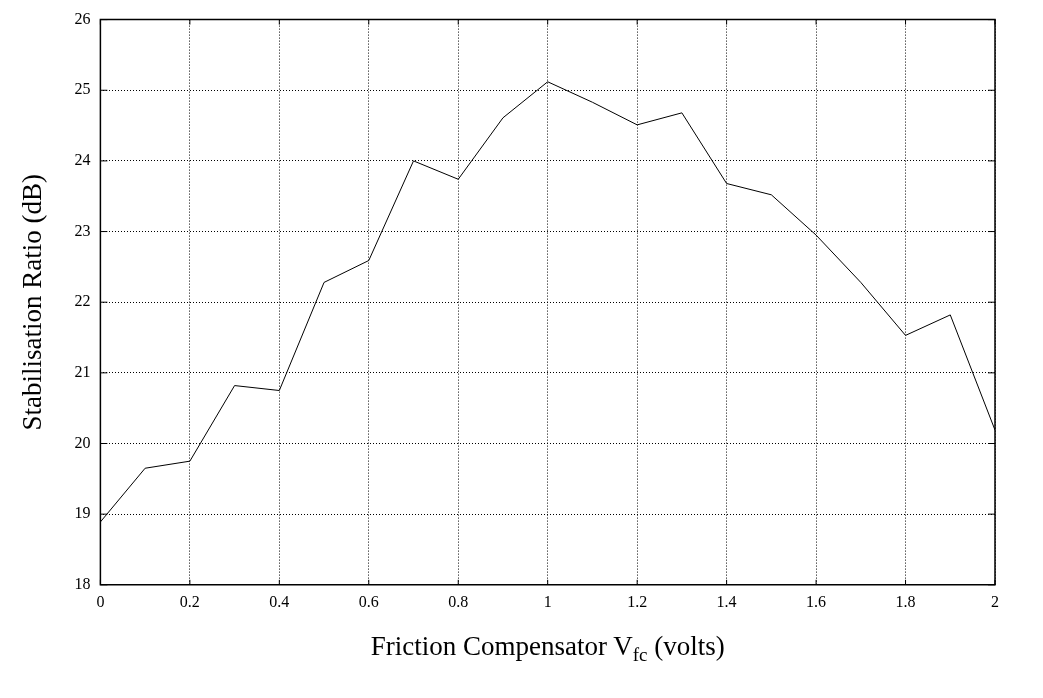 Image resolution: width=1043 pixels, height=698 pixels. What do you see at coordinates (82, 160) in the screenshot?
I see `y-tick-label: 24` at bounding box center [82, 160].